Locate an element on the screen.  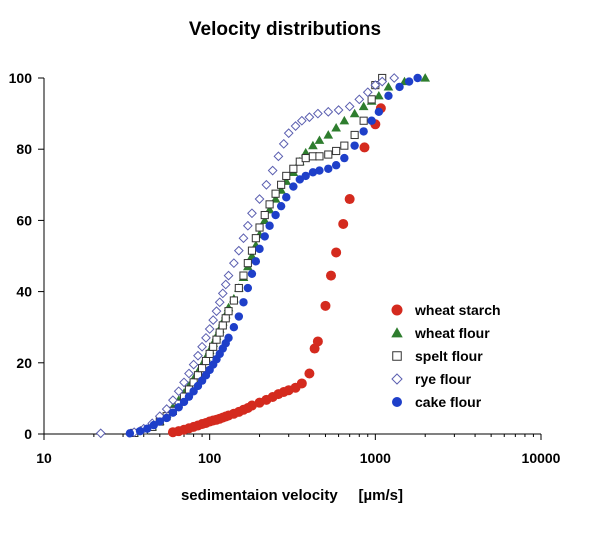
y-tick-label: 20 is located at coordinates (24, 363).